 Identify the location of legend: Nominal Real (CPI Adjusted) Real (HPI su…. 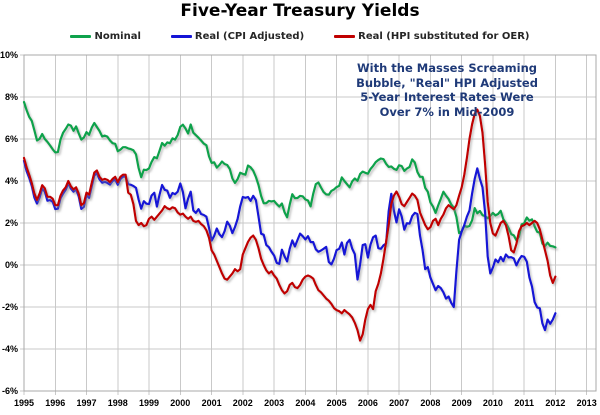
(300, 36).